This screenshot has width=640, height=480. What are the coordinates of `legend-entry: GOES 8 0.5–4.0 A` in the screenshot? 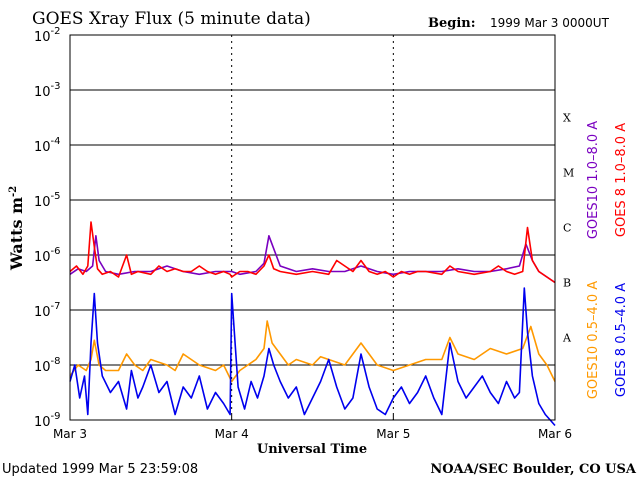 It's located at (621, 340).